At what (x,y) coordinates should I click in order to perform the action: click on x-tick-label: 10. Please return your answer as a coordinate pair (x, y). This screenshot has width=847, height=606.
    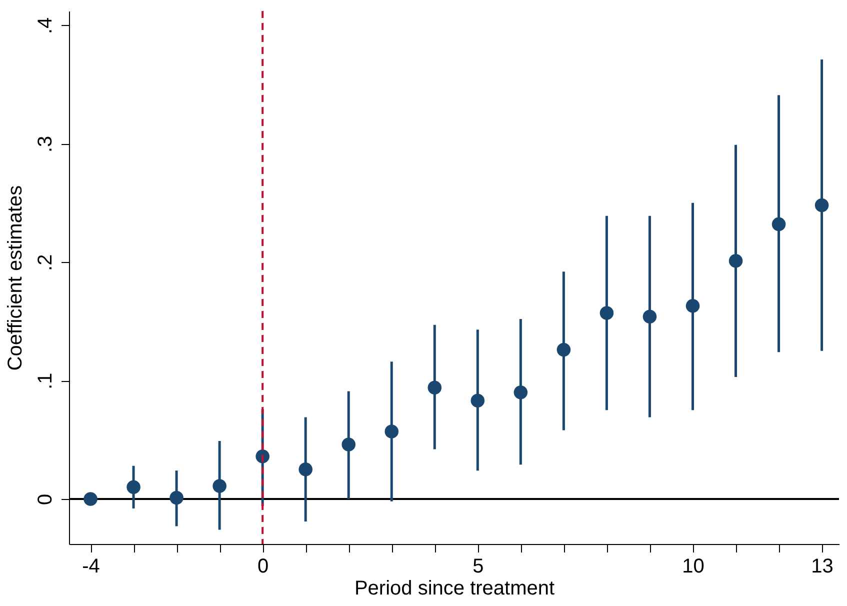
    Looking at the image, I should click on (693, 567).